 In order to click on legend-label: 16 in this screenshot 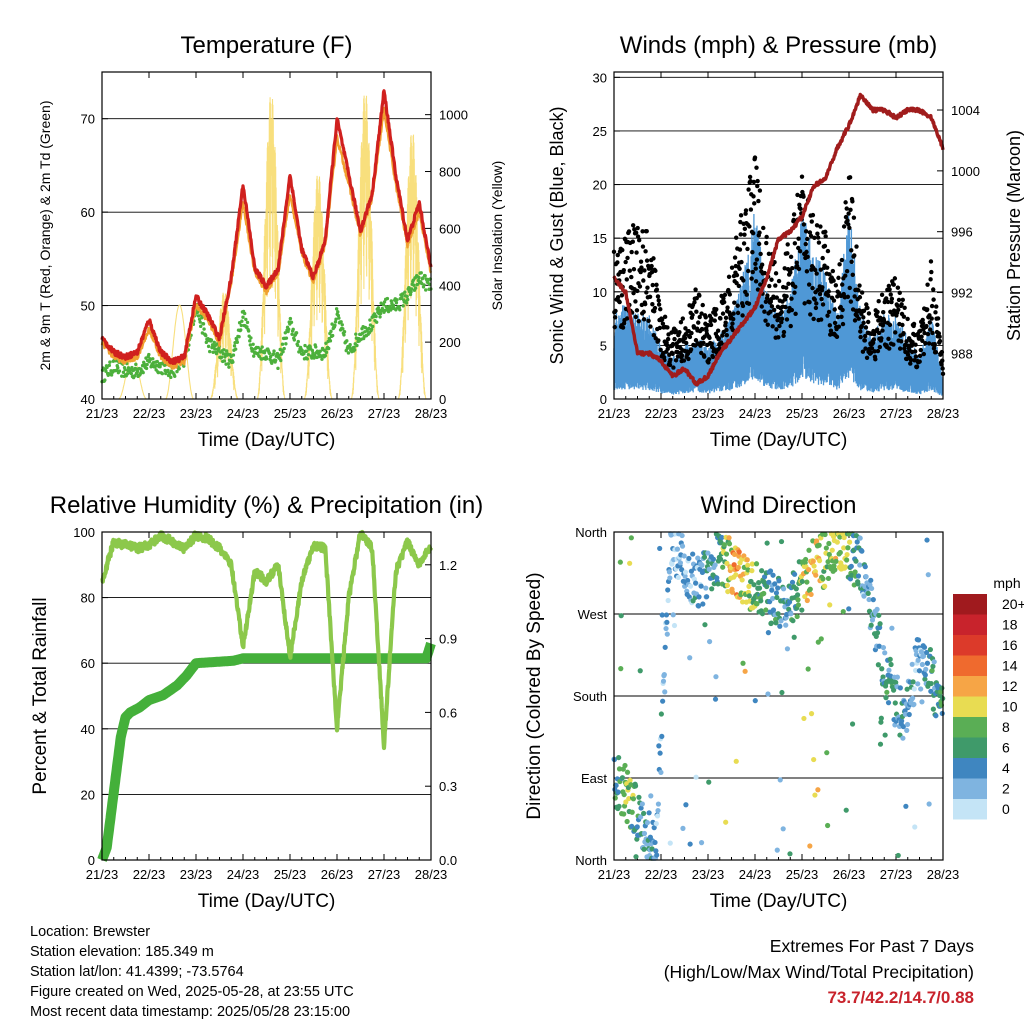, I will do `click(1010, 645)`.